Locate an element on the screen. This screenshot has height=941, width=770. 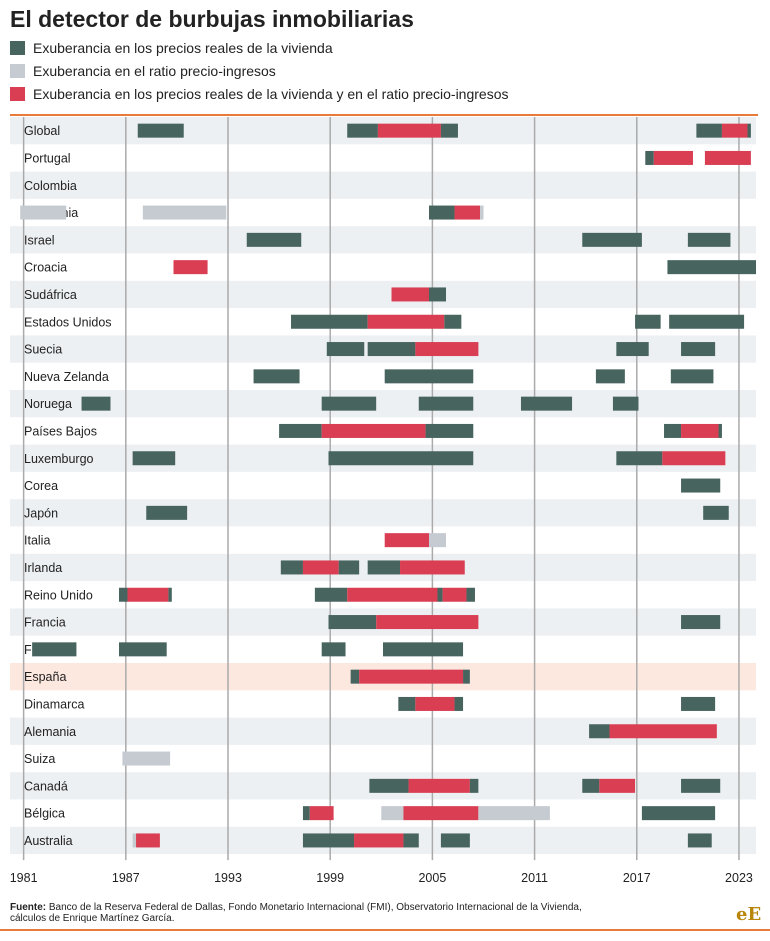
legend-swatch-price is located at coordinates (17, 47).